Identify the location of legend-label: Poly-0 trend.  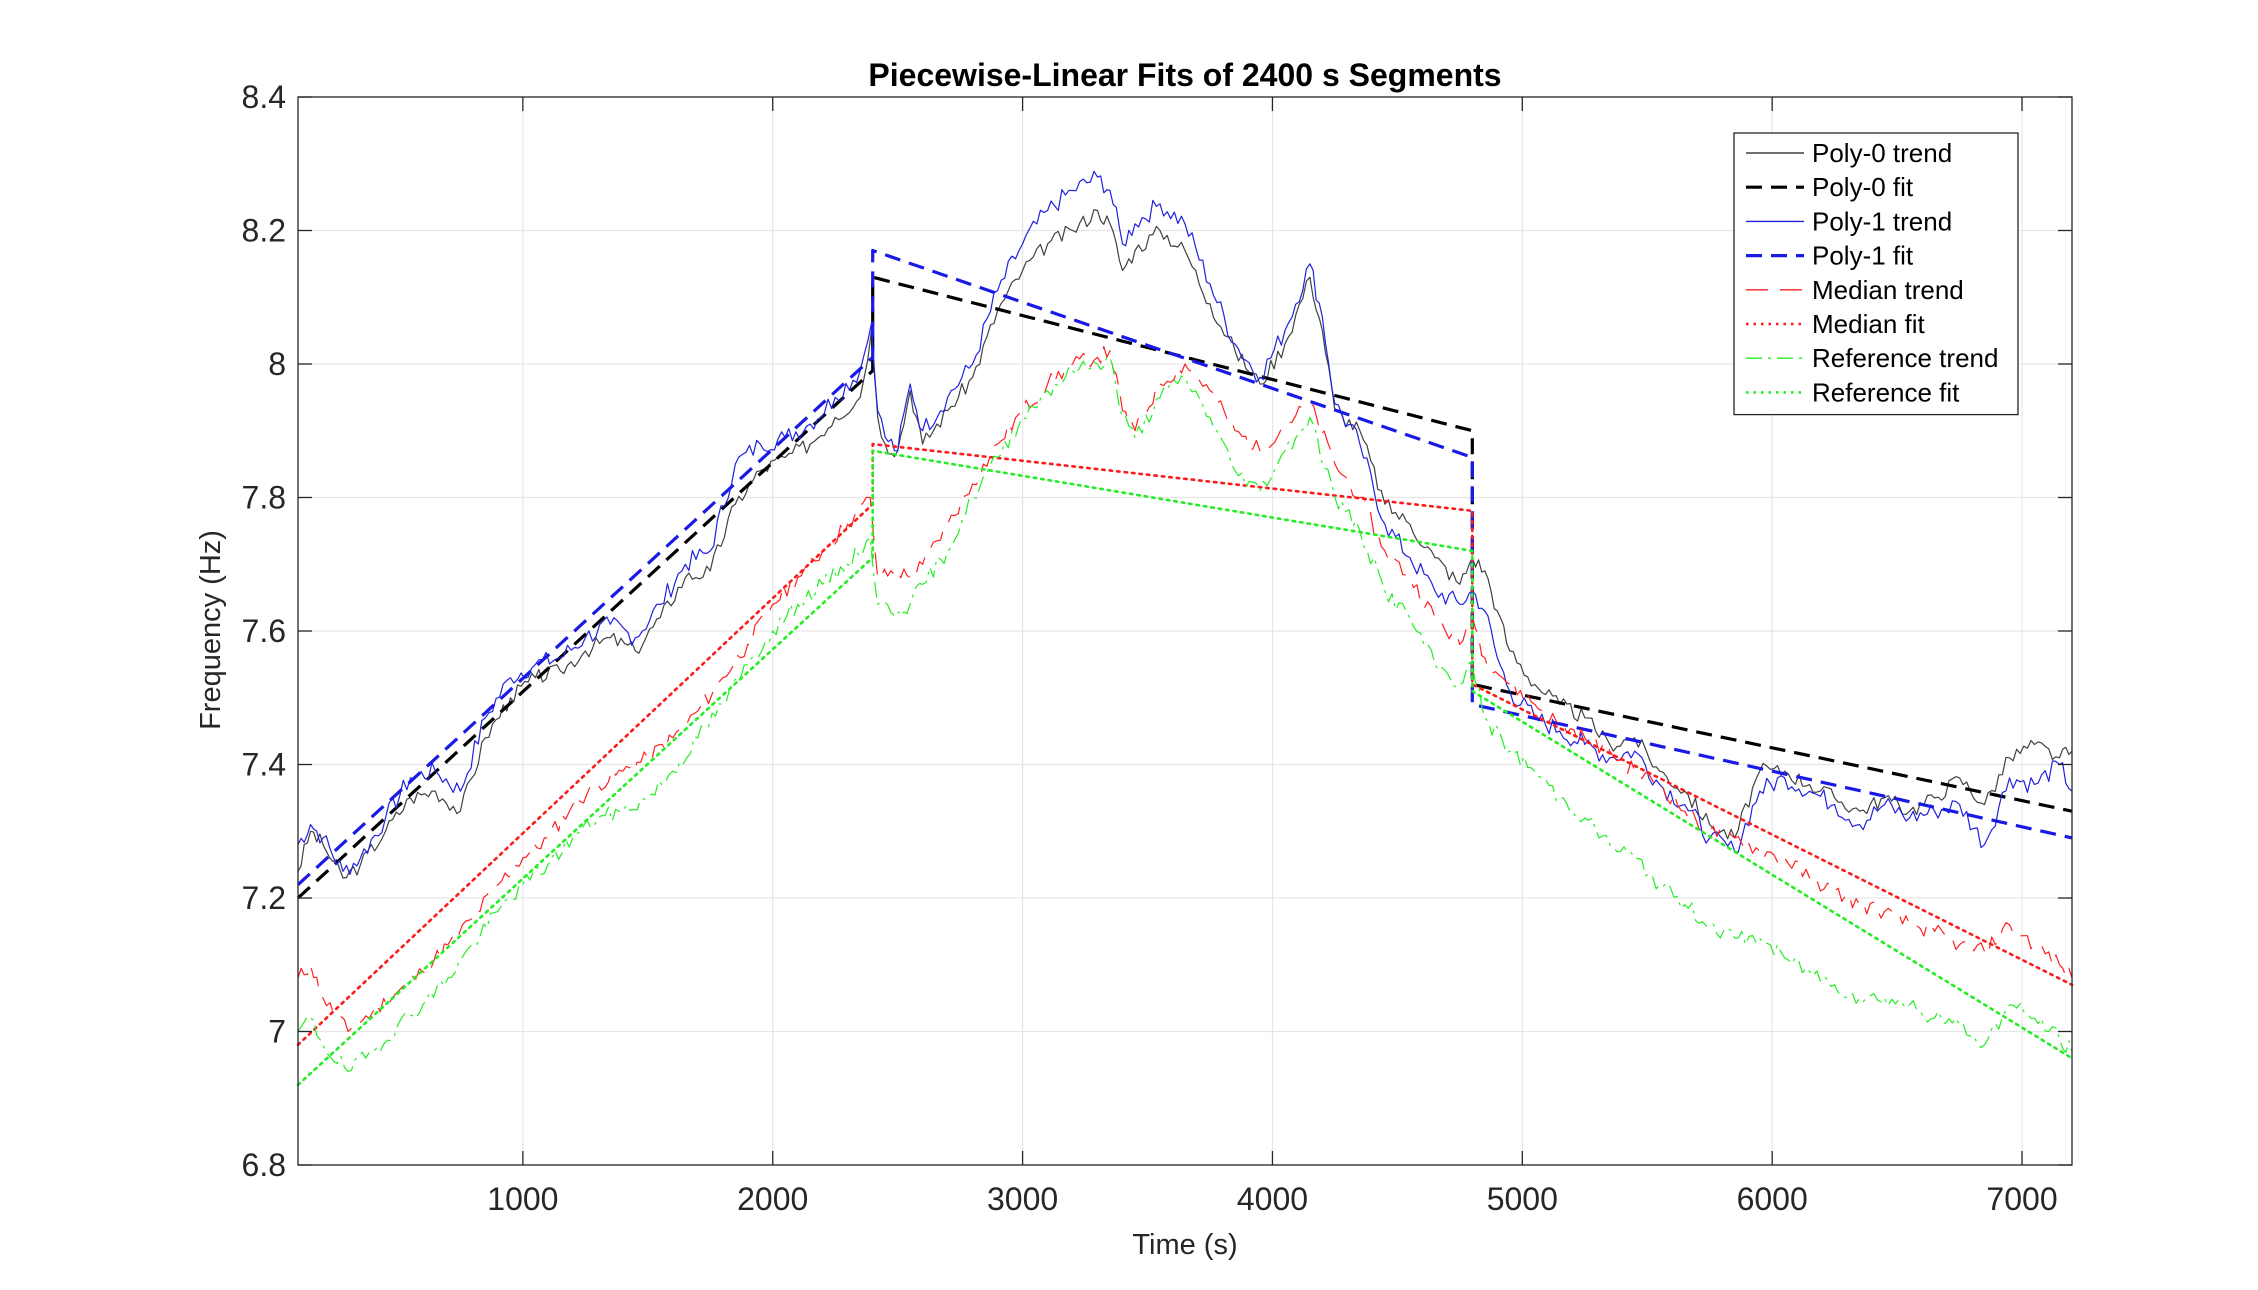
(1882, 153).